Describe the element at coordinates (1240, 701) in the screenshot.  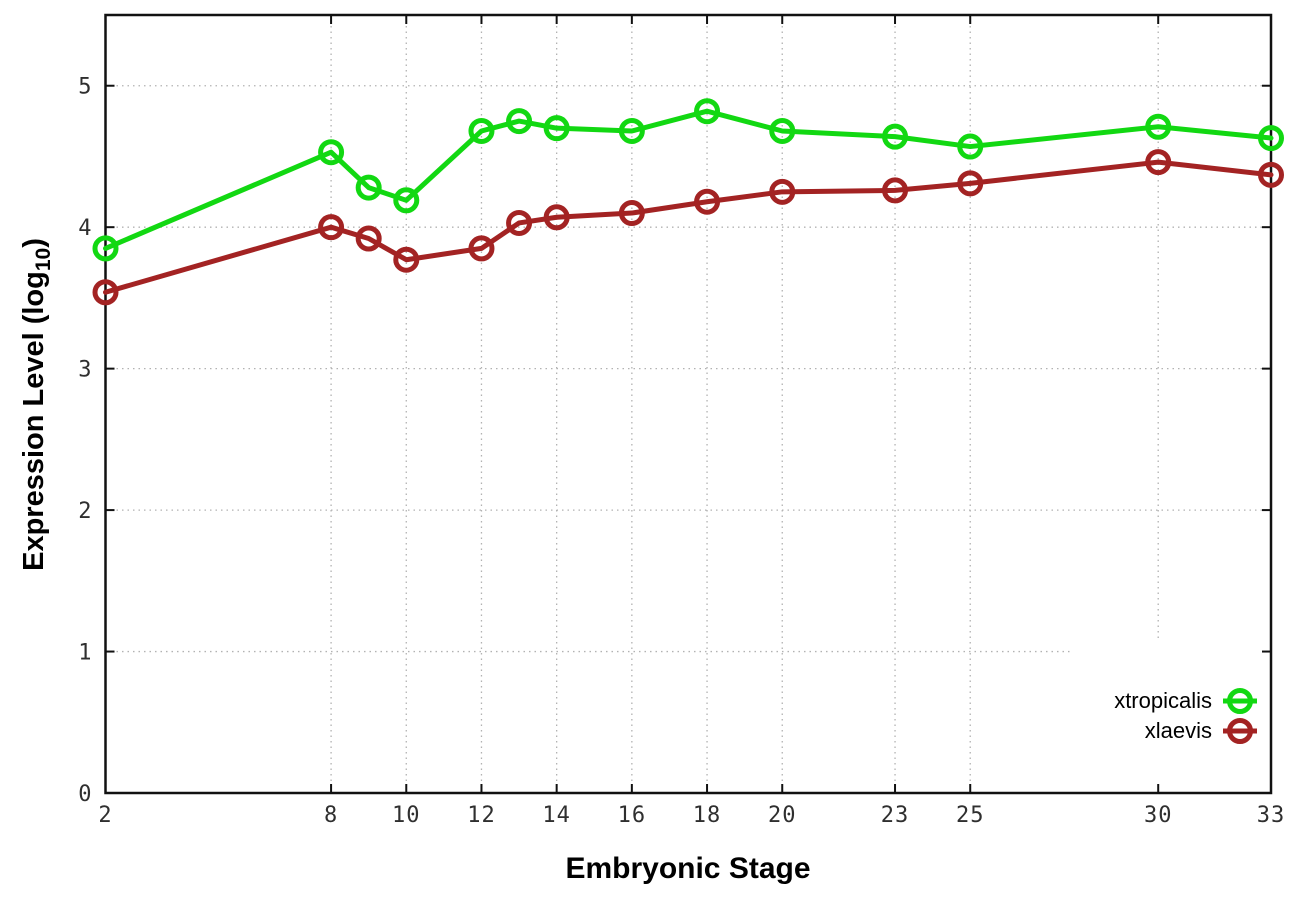
I see `legend-marker-xtropicalis` at that location.